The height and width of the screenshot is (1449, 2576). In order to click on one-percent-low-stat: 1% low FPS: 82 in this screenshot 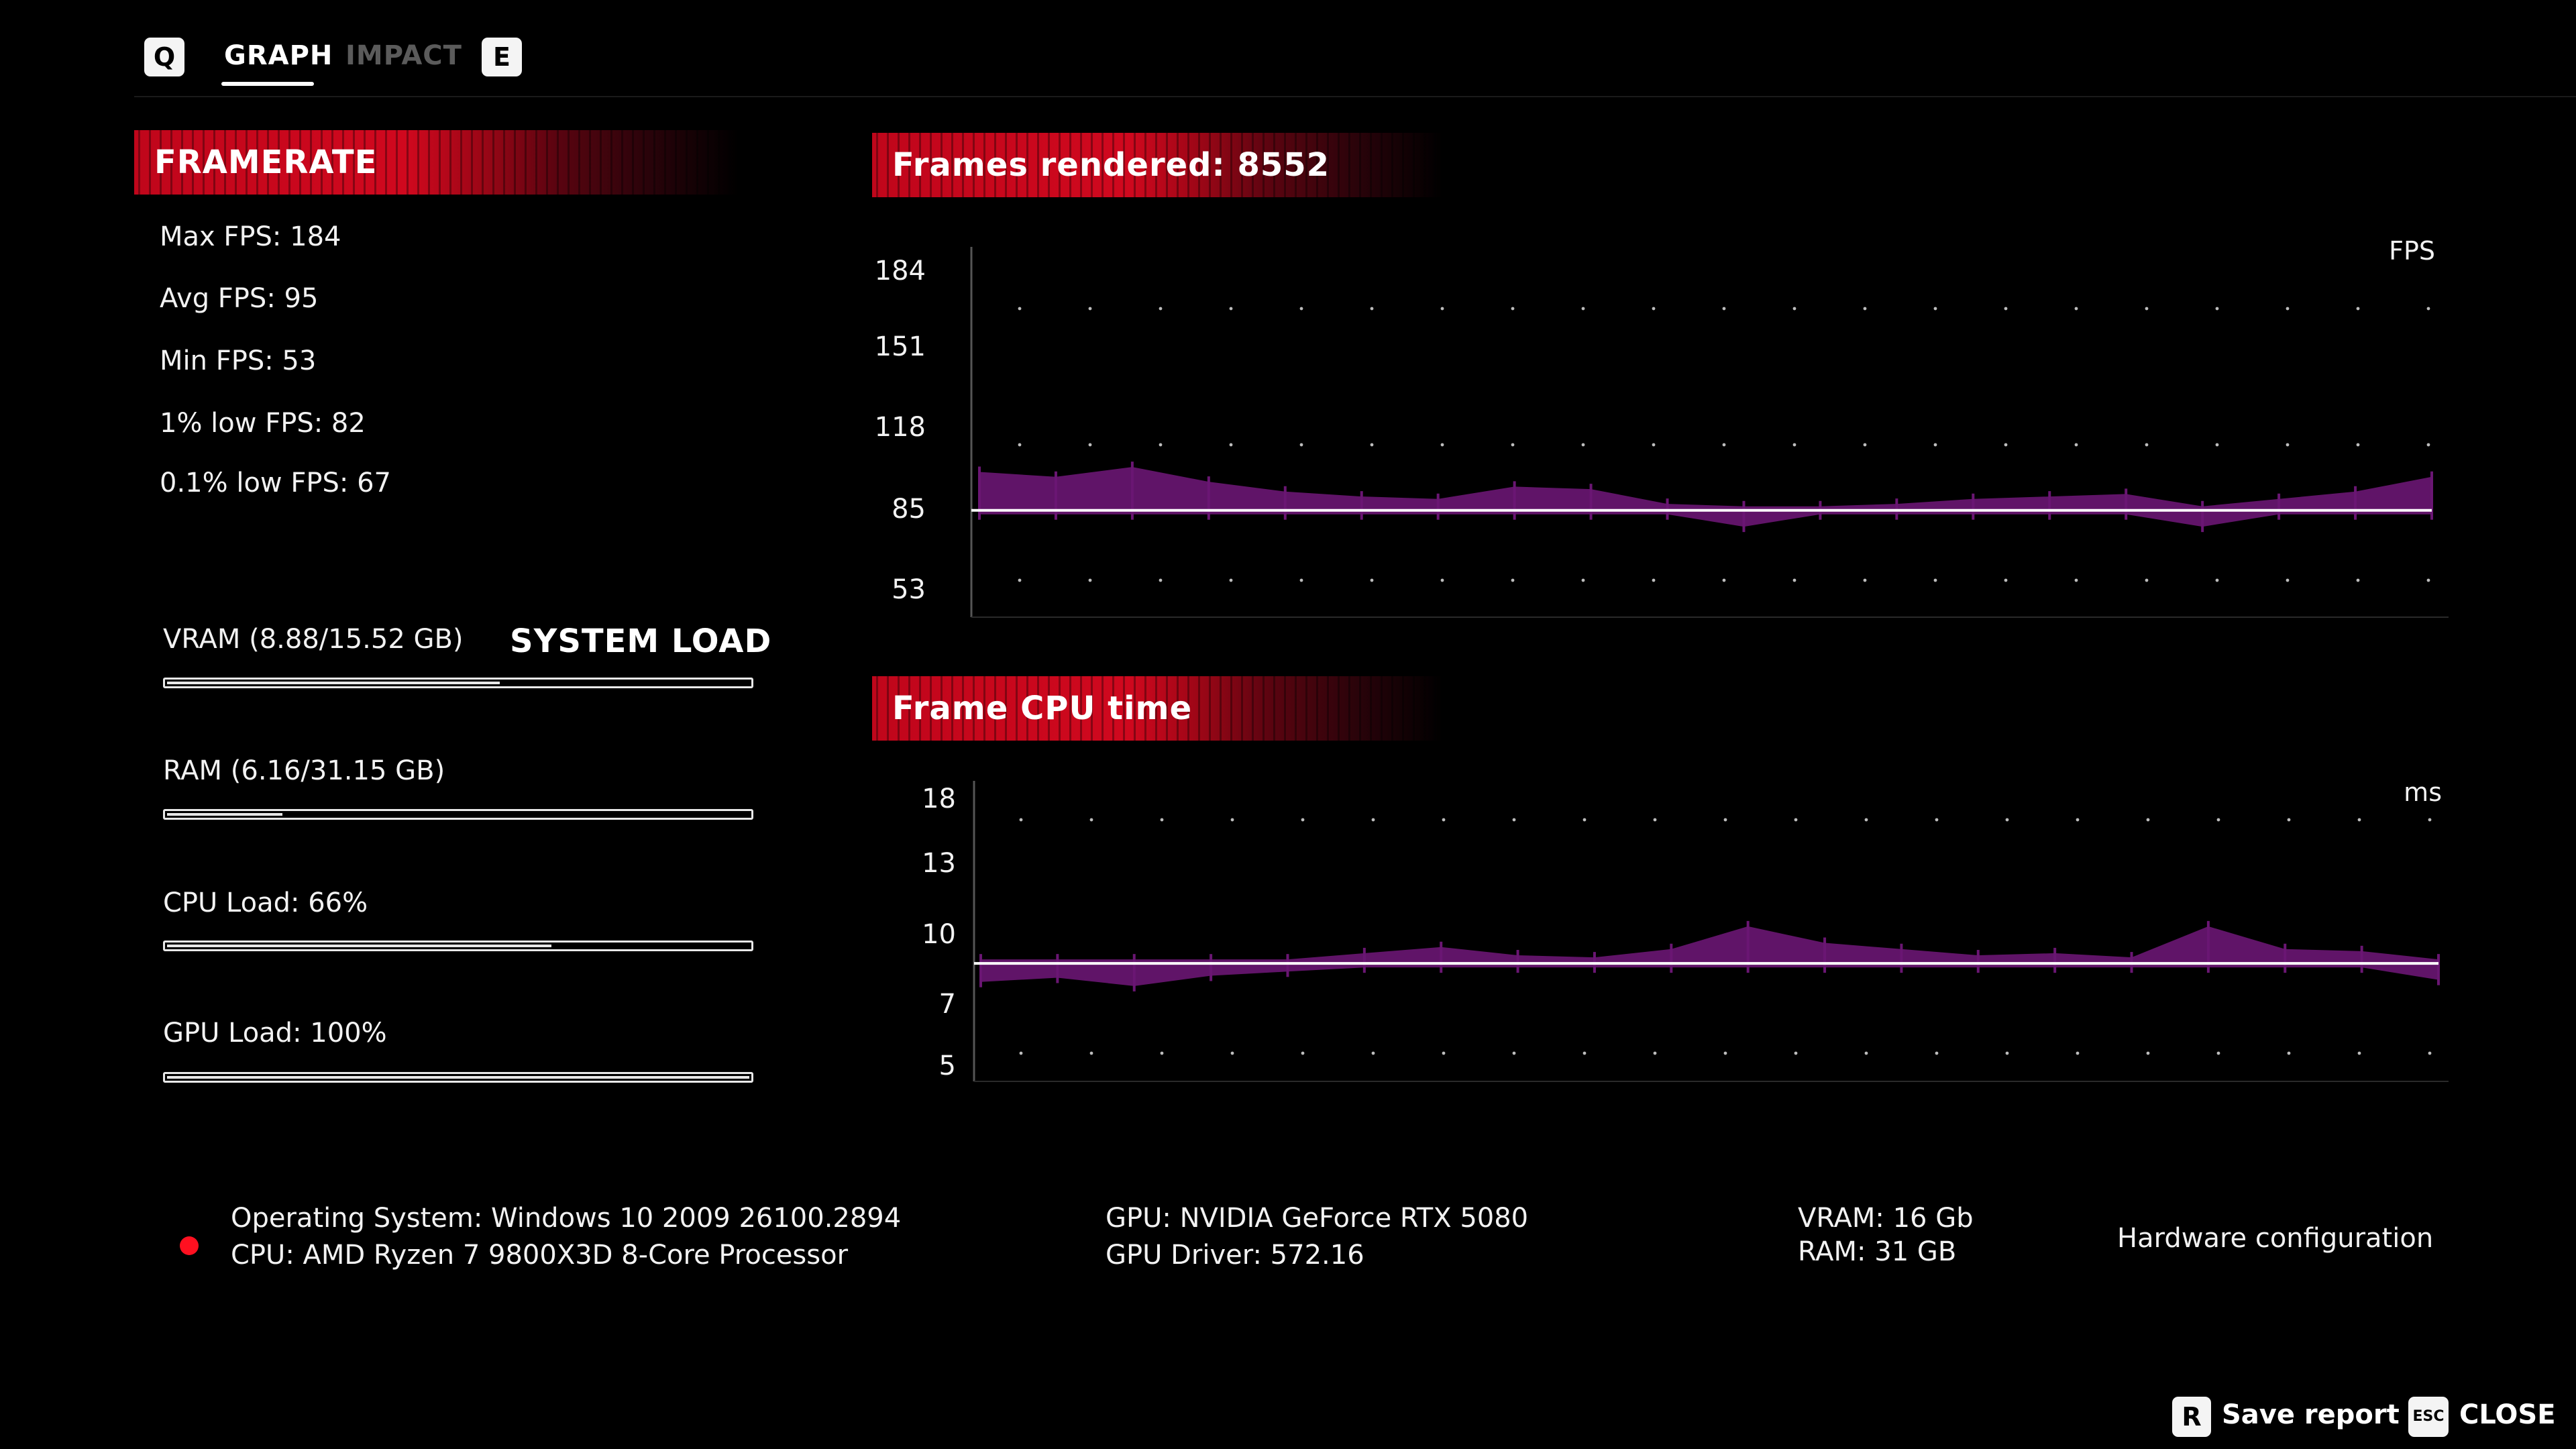, I will do `click(263, 423)`.